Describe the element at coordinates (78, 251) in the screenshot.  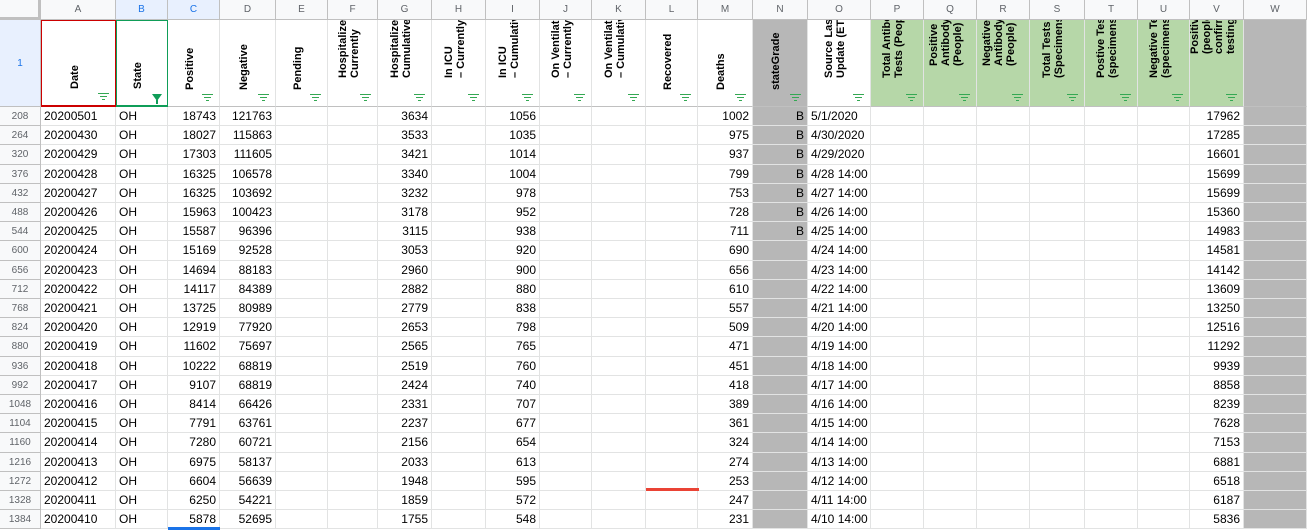
I see `table-cell: 20200424` at that location.